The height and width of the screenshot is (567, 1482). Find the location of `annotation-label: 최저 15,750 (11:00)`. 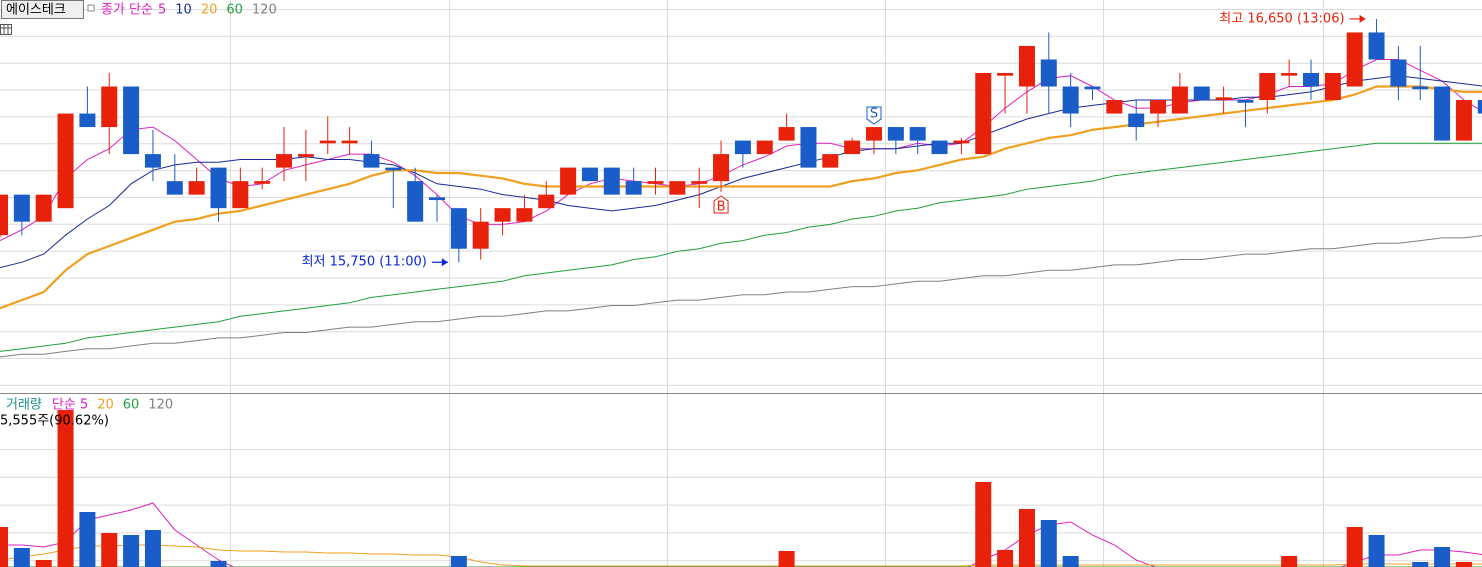

annotation-label: 최저 15,750 (11:00) is located at coordinates (364, 262).